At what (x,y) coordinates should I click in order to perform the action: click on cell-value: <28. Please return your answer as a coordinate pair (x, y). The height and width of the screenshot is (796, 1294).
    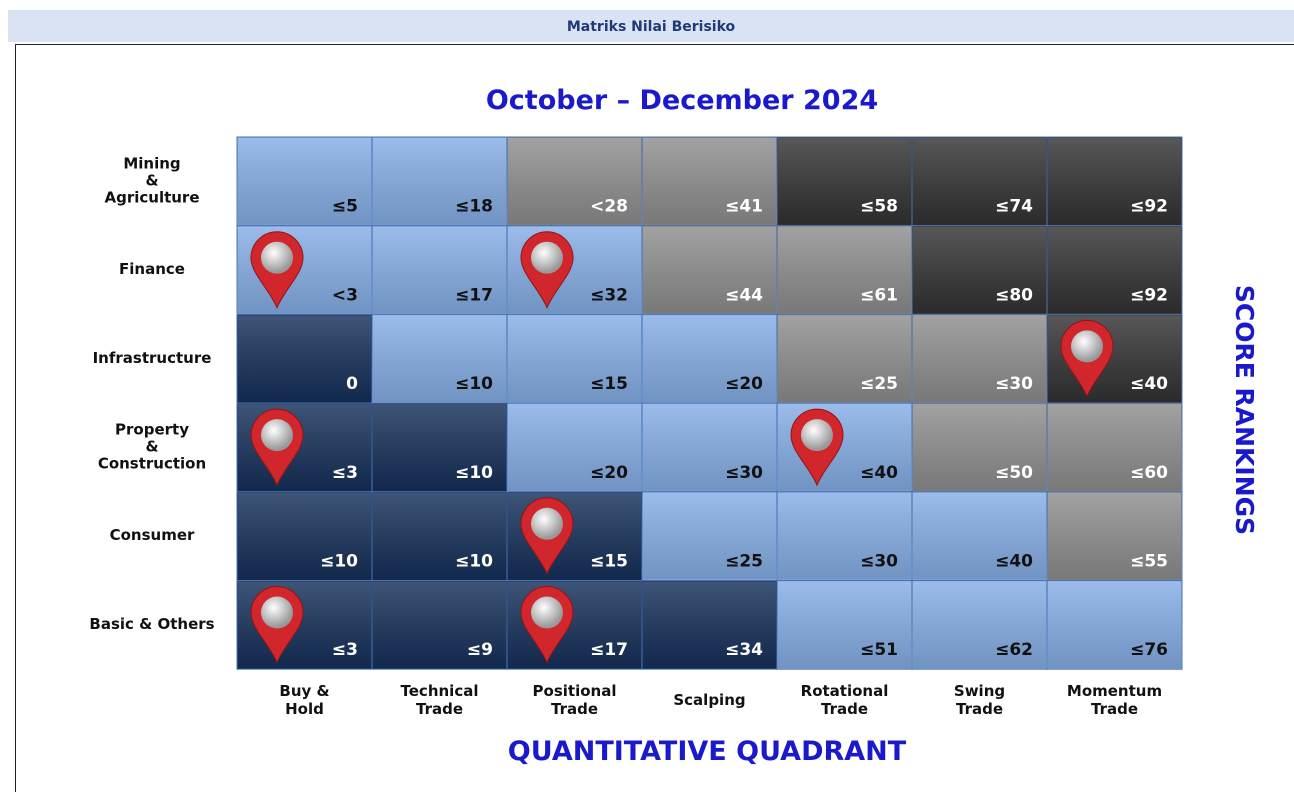
    Looking at the image, I should click on (609, 207).